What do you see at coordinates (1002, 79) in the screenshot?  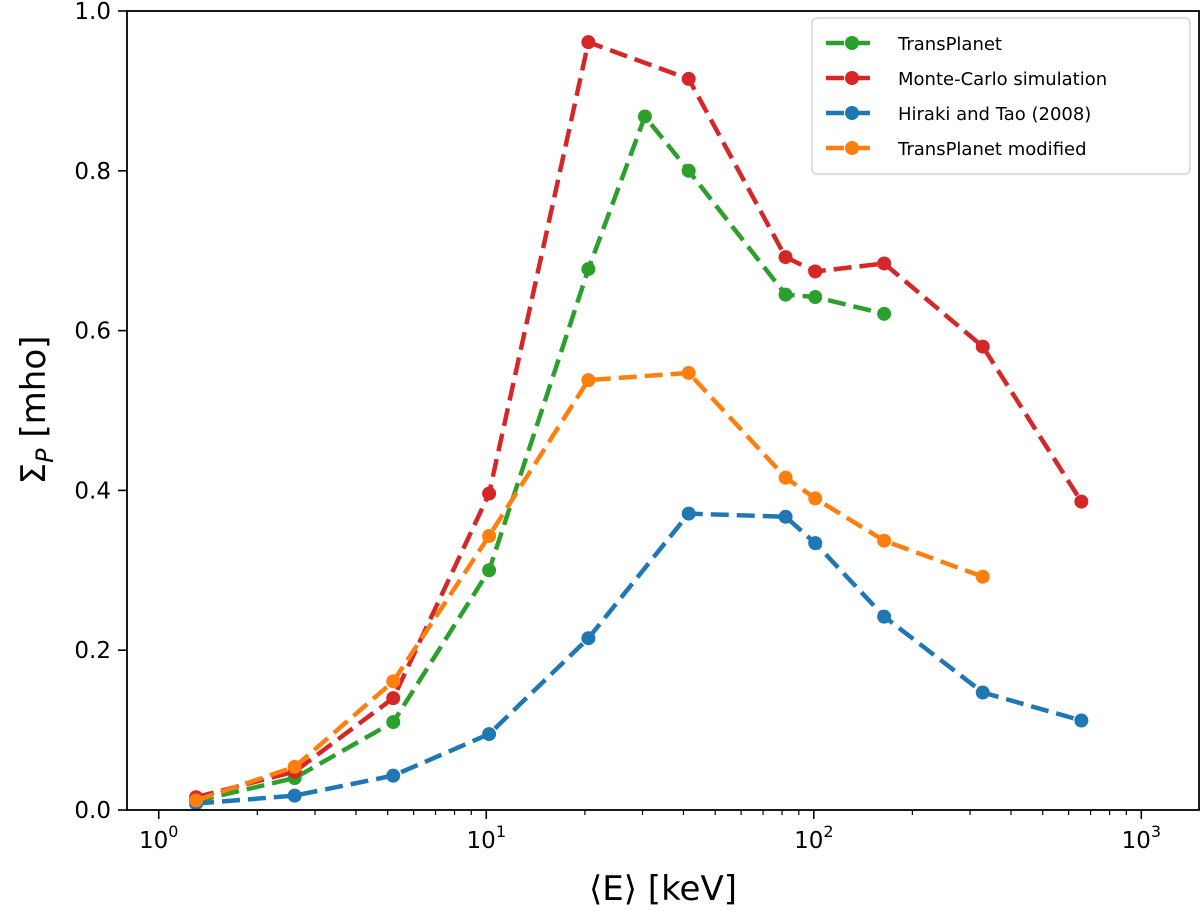 I see `legend-label: Monte-Carlo simulation` at bounding box center [1002, 79].